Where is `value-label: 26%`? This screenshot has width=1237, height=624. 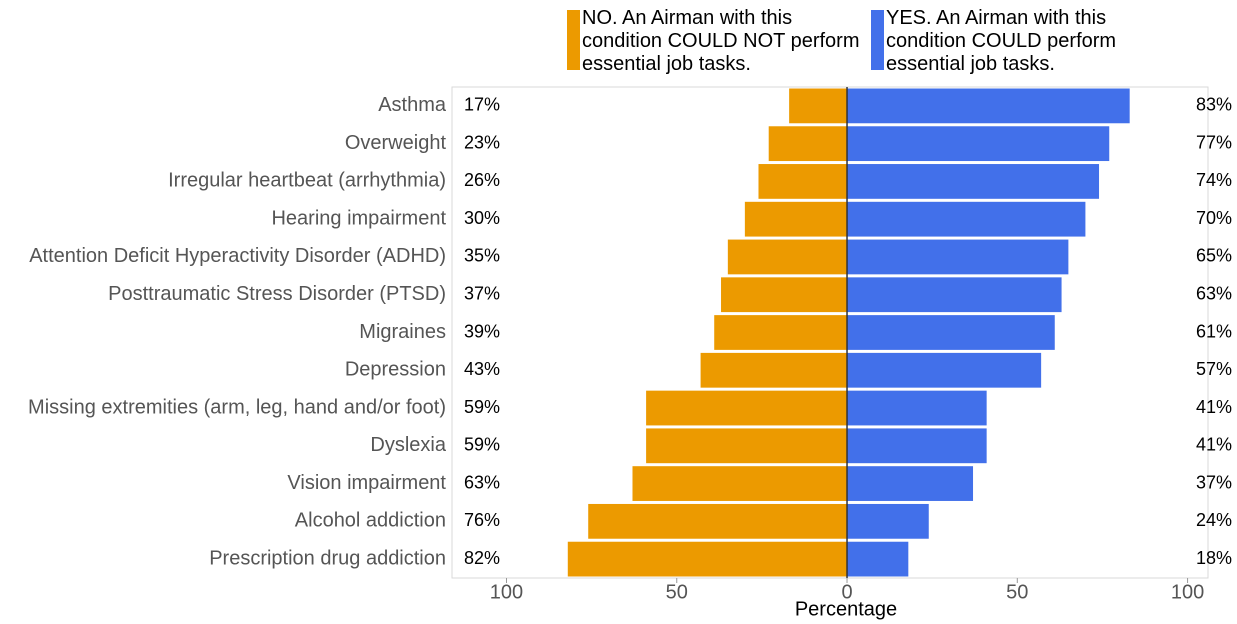 value-label: 26% is located at coordinates (482, 180).